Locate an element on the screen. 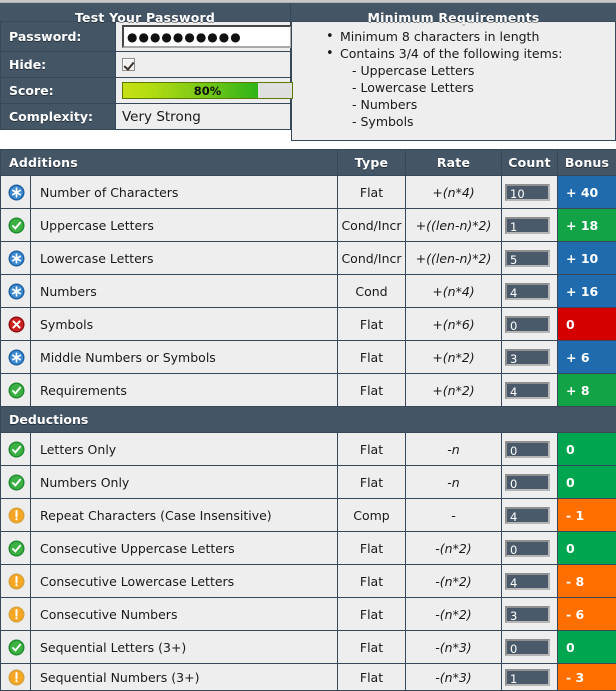 The height and width of the screenshot is (691, 616). criterion-bonus: 0 is located at coordinates (586, 647).